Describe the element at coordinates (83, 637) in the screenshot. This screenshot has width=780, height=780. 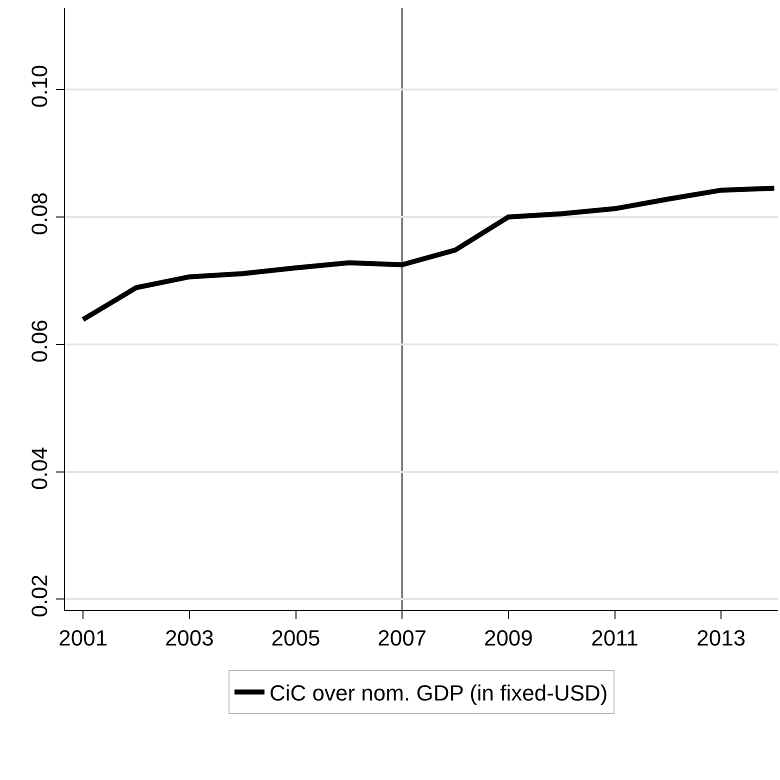
I see `x-tick-label: 2001` at that location.